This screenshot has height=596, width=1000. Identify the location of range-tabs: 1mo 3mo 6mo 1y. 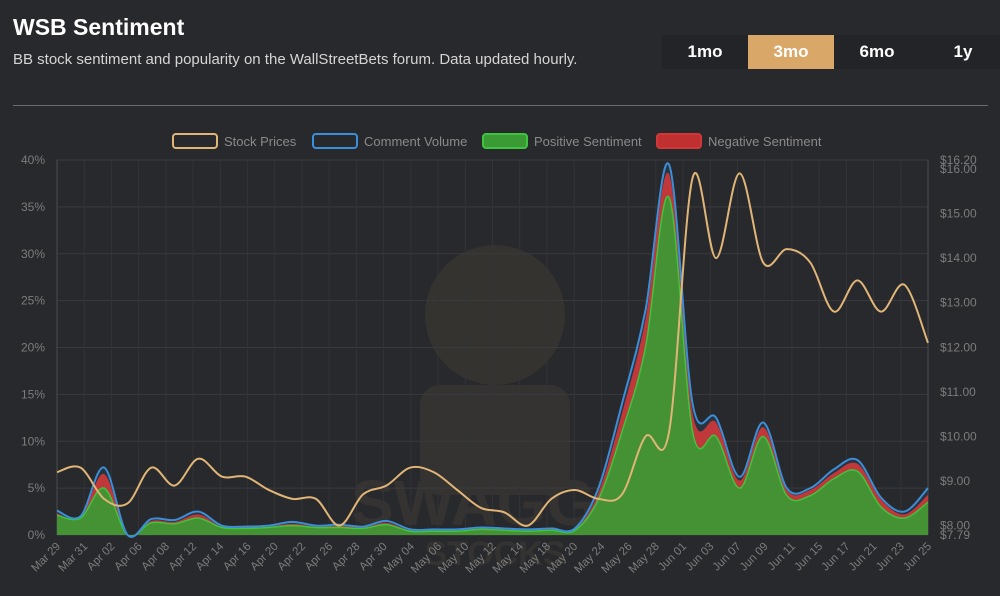
(831, 52).